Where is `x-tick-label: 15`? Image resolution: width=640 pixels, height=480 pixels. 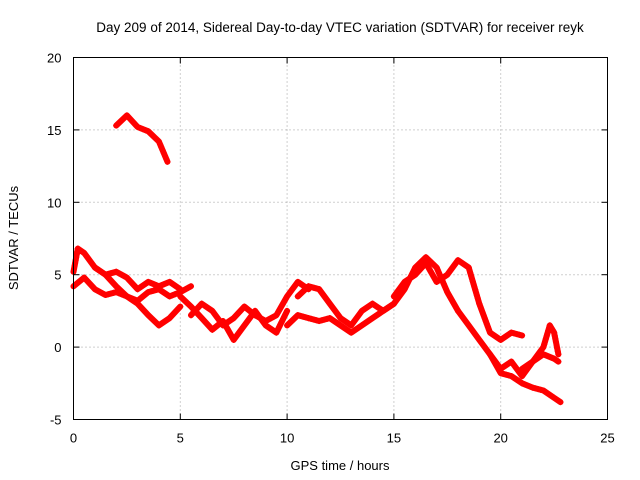 x-tick-label: 15 is located at coordinates (394, 438).